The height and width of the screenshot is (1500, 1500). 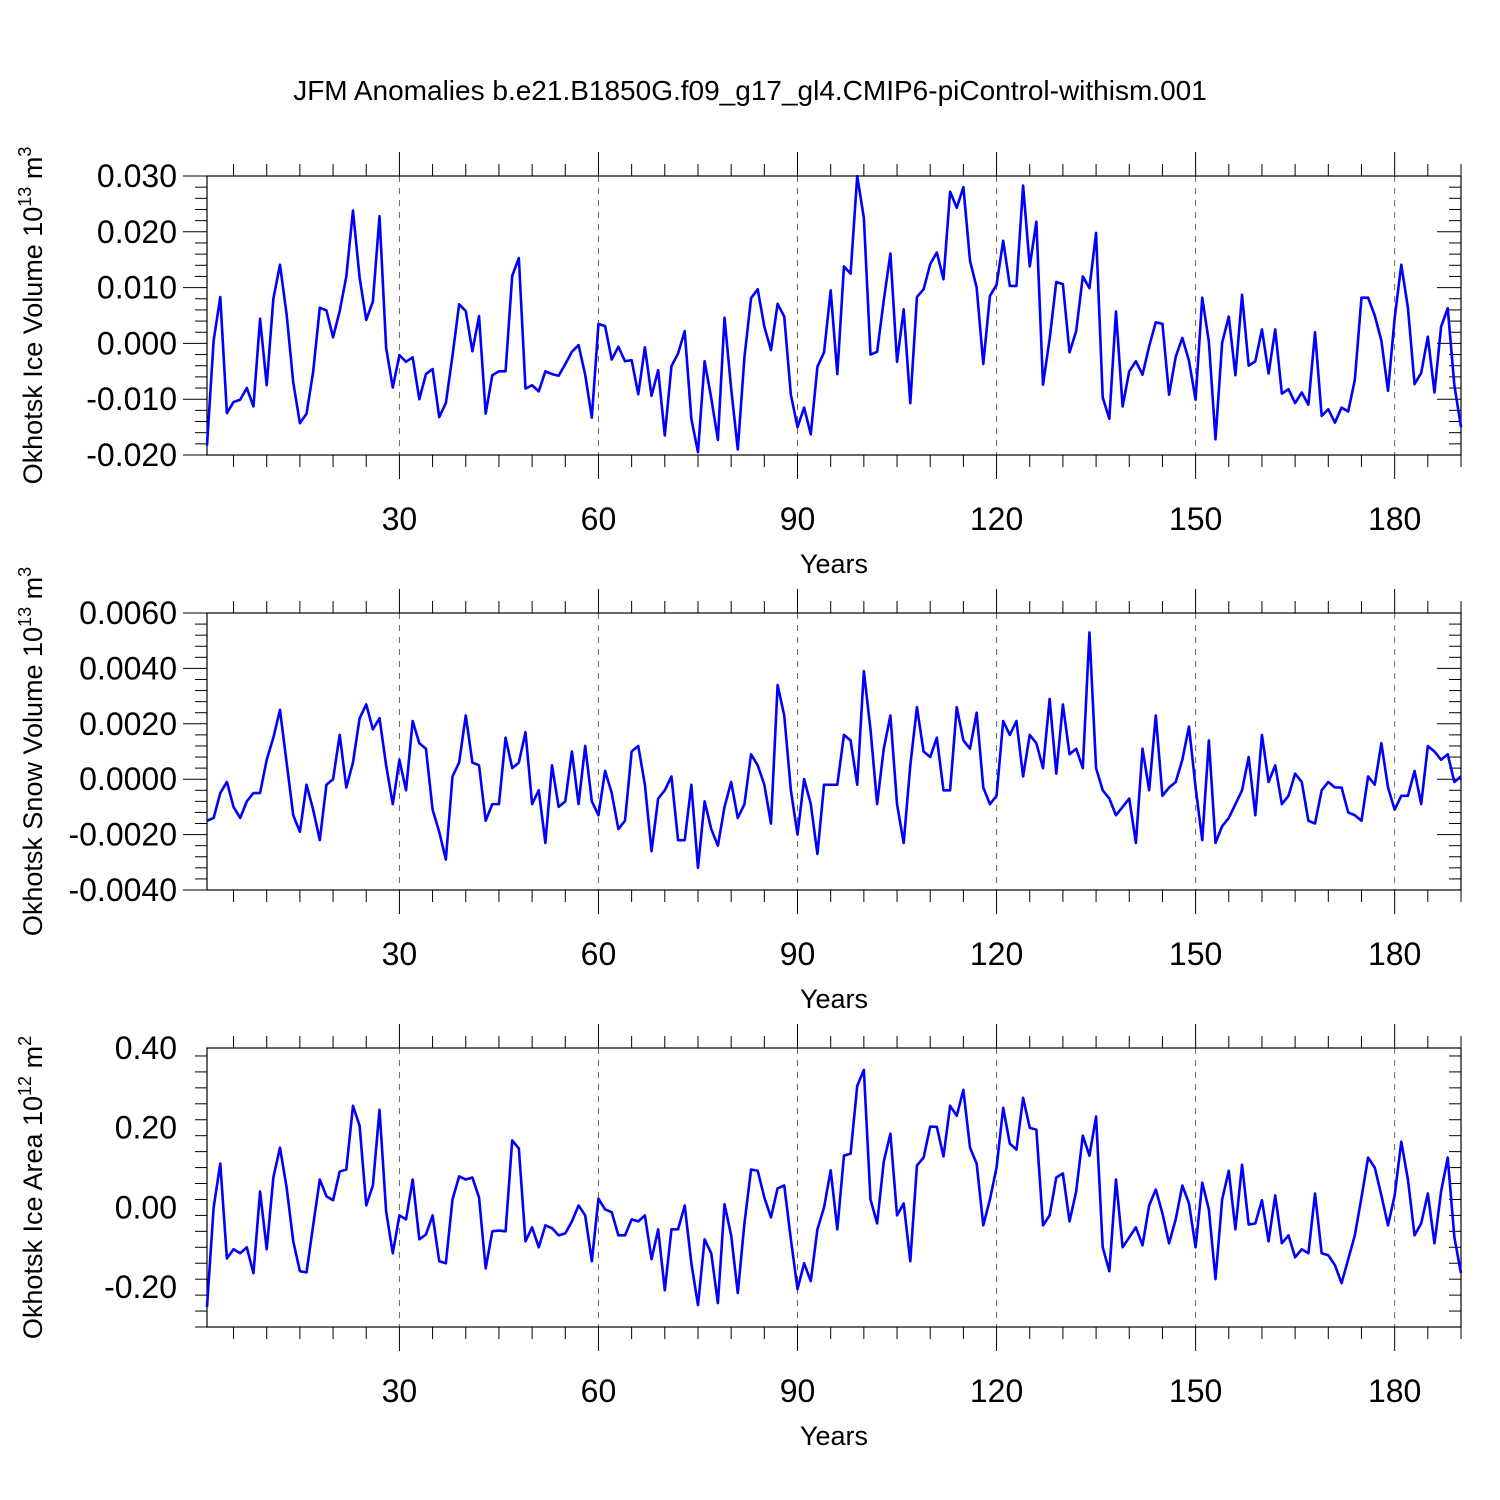 I want to click on ice-area-ytick-label: -0.20, so click(x=140, y=1287).